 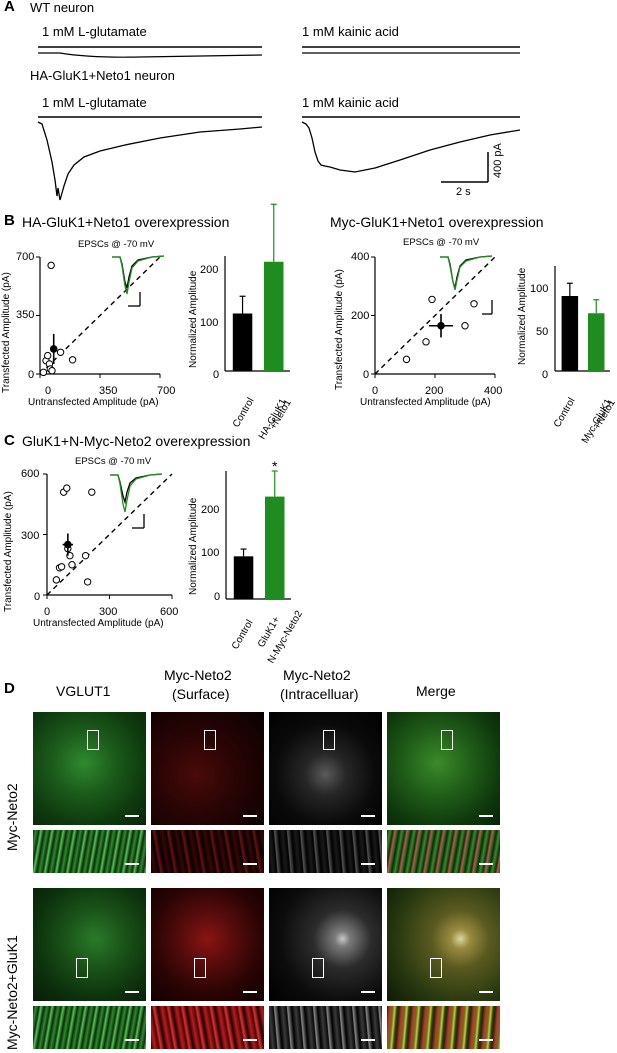 I want to click on c-scatter-ytick-600: 600, so click(x=30, y=474).